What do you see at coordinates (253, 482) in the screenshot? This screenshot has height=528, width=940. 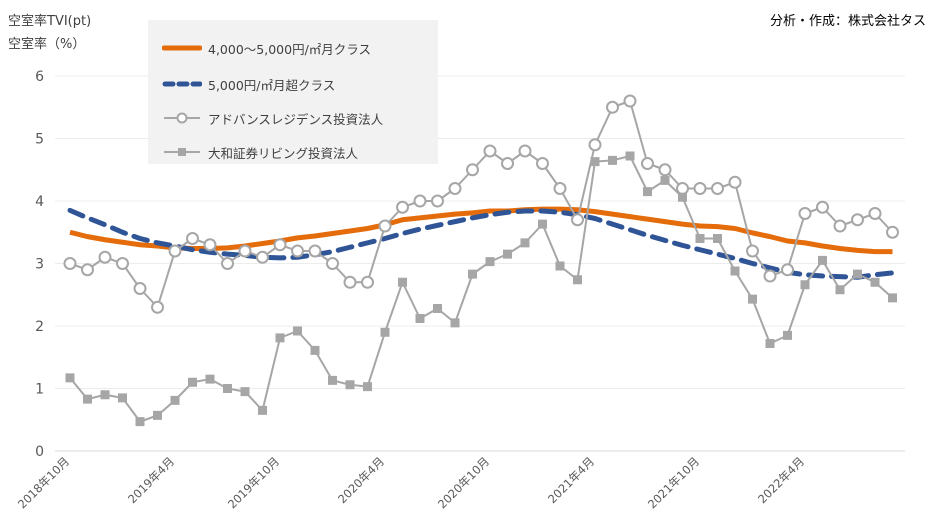 I see `x-tick-label: 2019年10月` at bounding box center [253, 482].